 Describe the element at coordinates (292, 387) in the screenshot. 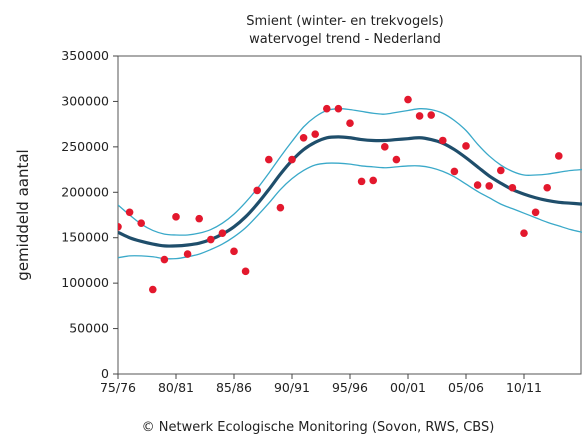

I see `x-tick-label: 90/91` at that location.